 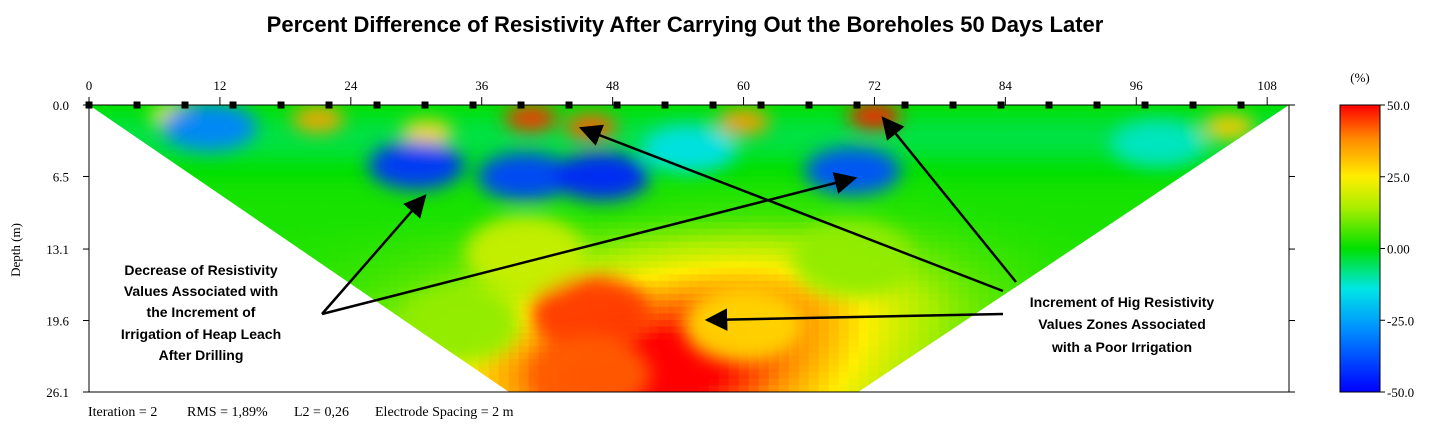 What do you see at coordinates (1398, 105) in the screenshot?
I see `colorbar-tick-label-0: 50.0` at bounding box center [1398, 105].